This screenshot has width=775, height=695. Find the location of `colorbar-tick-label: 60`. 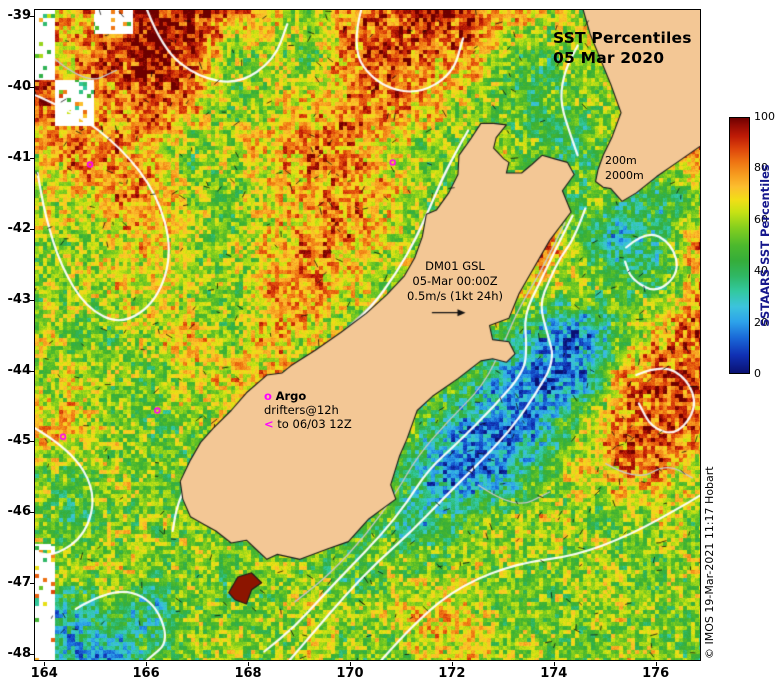

colorbar-tick-label: 60 is located at coordinates (761, 219).